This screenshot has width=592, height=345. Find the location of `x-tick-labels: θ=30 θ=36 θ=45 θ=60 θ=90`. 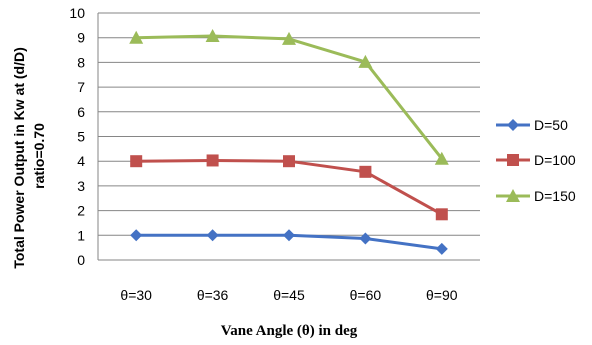

x-tick-labels: θ=30 θ=36 θ=45 θ=60 θ=90 is located at coordinates (288, 295).